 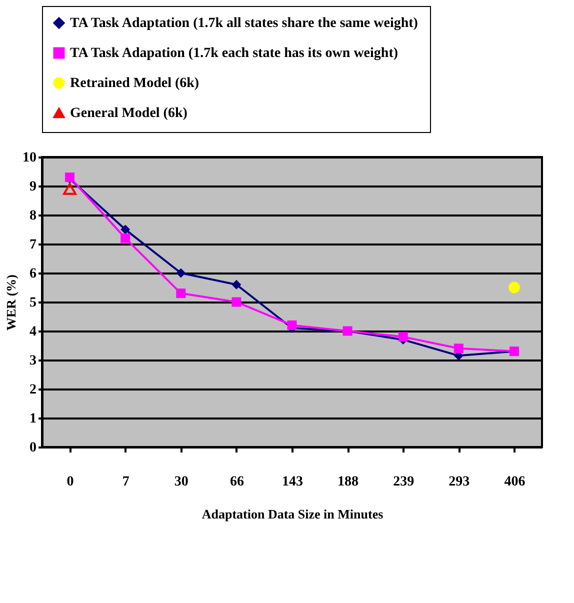 I want to click on x-tick-label: 0, so click(x=70, y=482).